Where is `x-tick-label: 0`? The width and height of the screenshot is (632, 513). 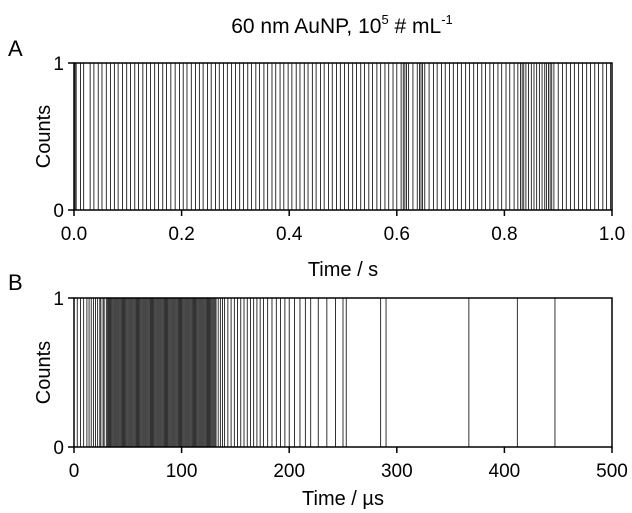 x-tick-label: 0 is located at coordinates (74, 471).